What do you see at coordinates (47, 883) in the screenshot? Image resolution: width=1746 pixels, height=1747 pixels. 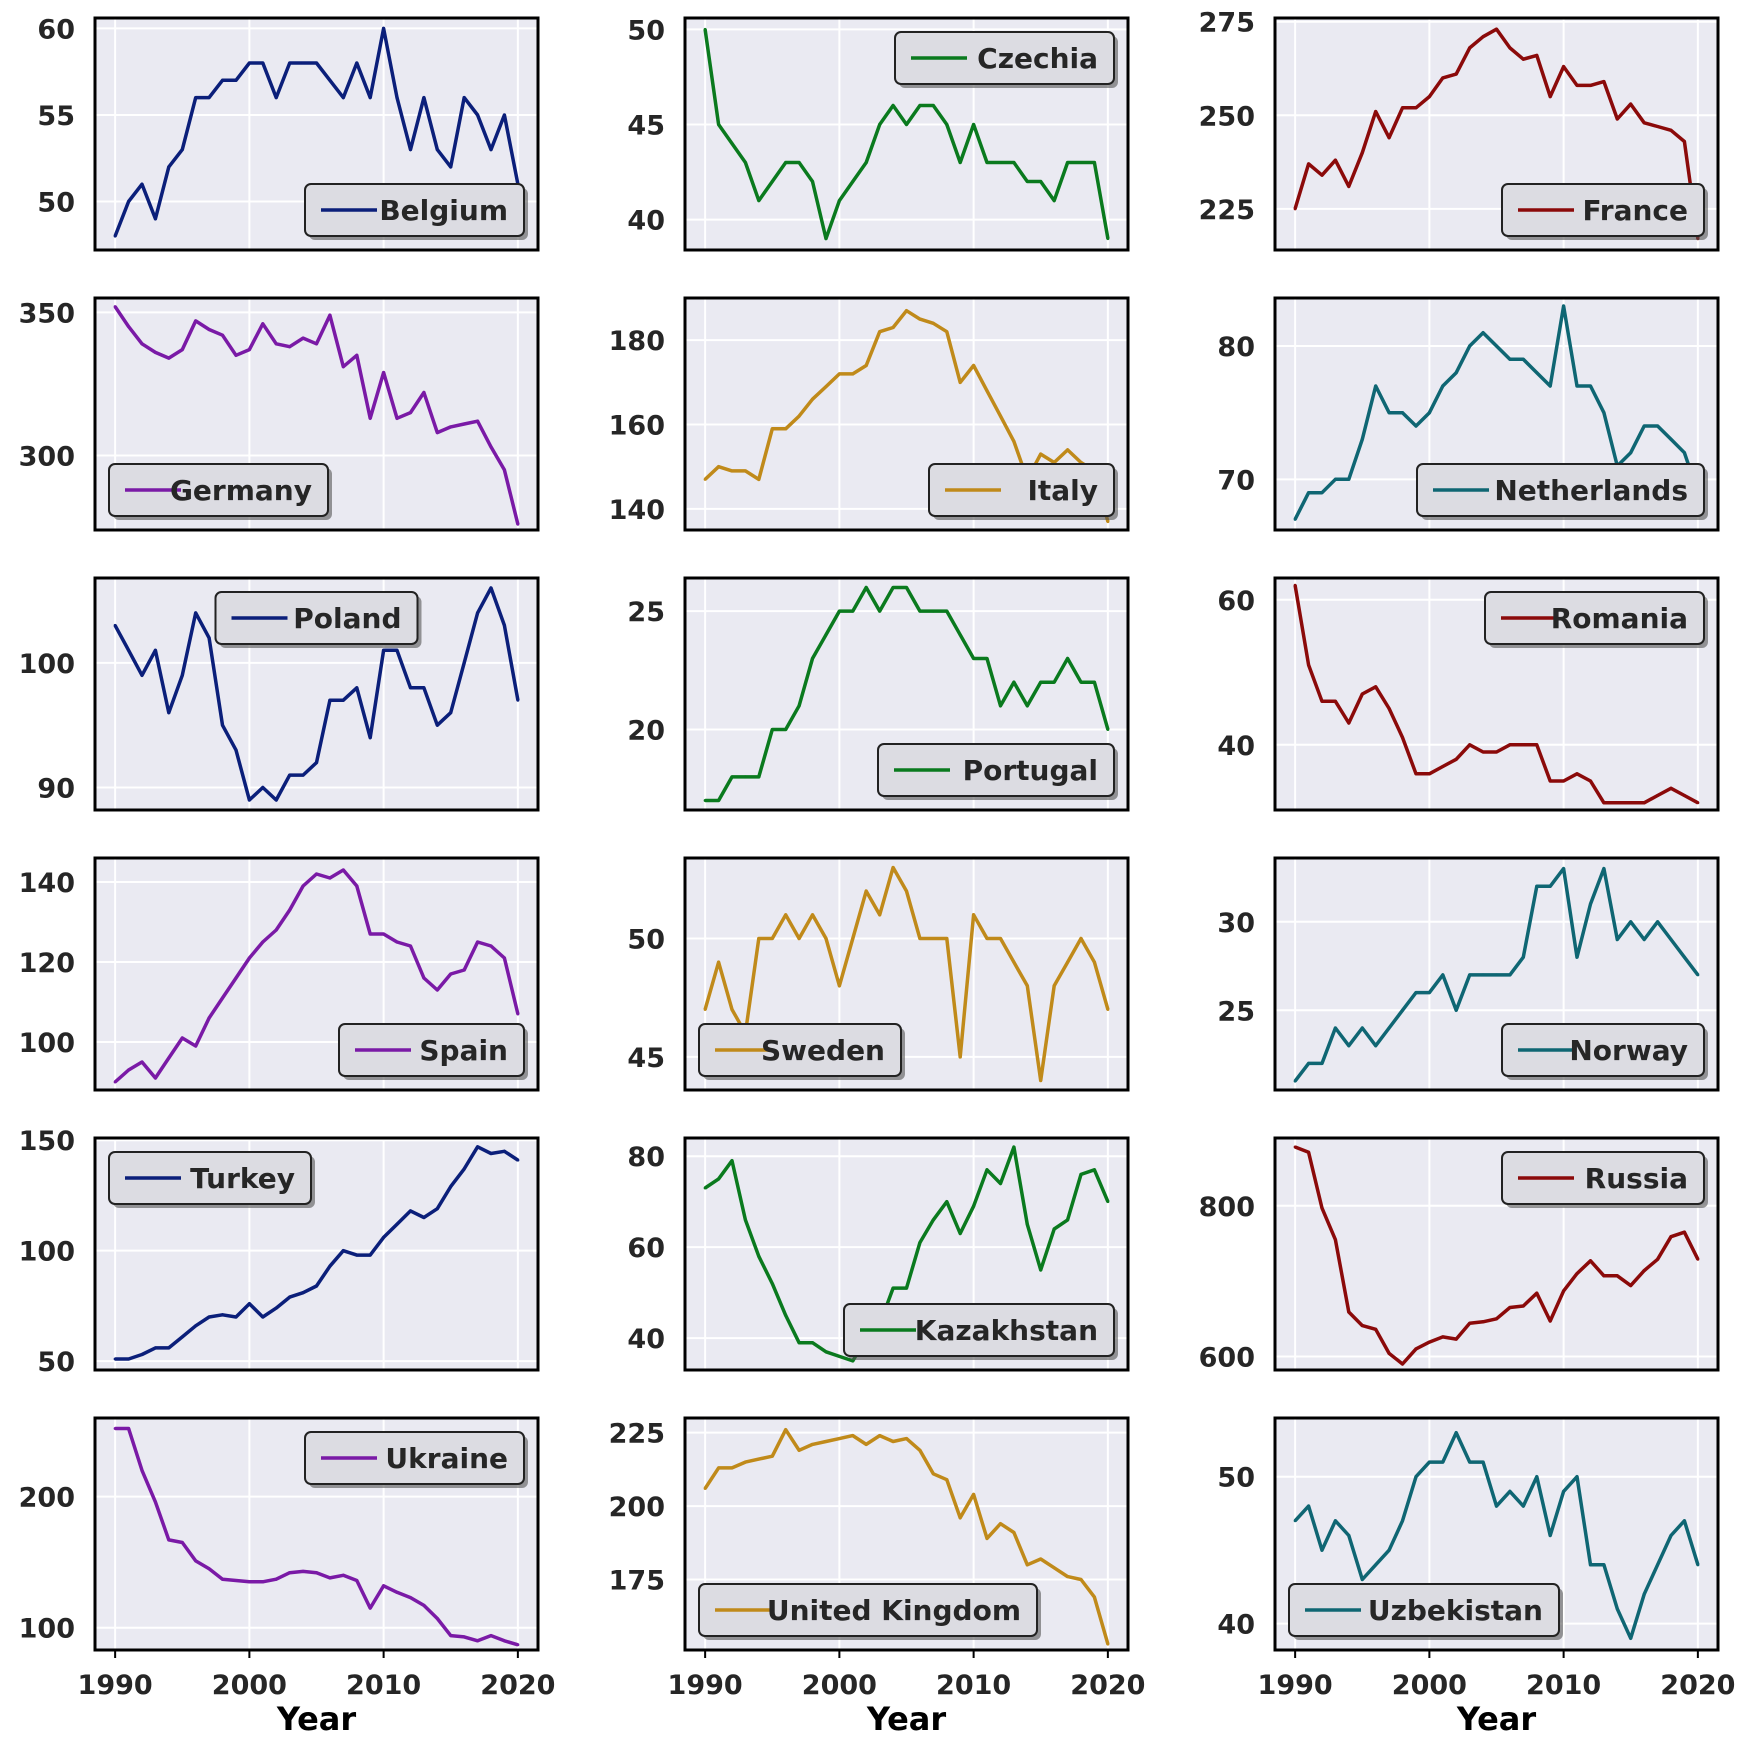 I see `y-tick-label: 140` at bounding box center [47, 883].